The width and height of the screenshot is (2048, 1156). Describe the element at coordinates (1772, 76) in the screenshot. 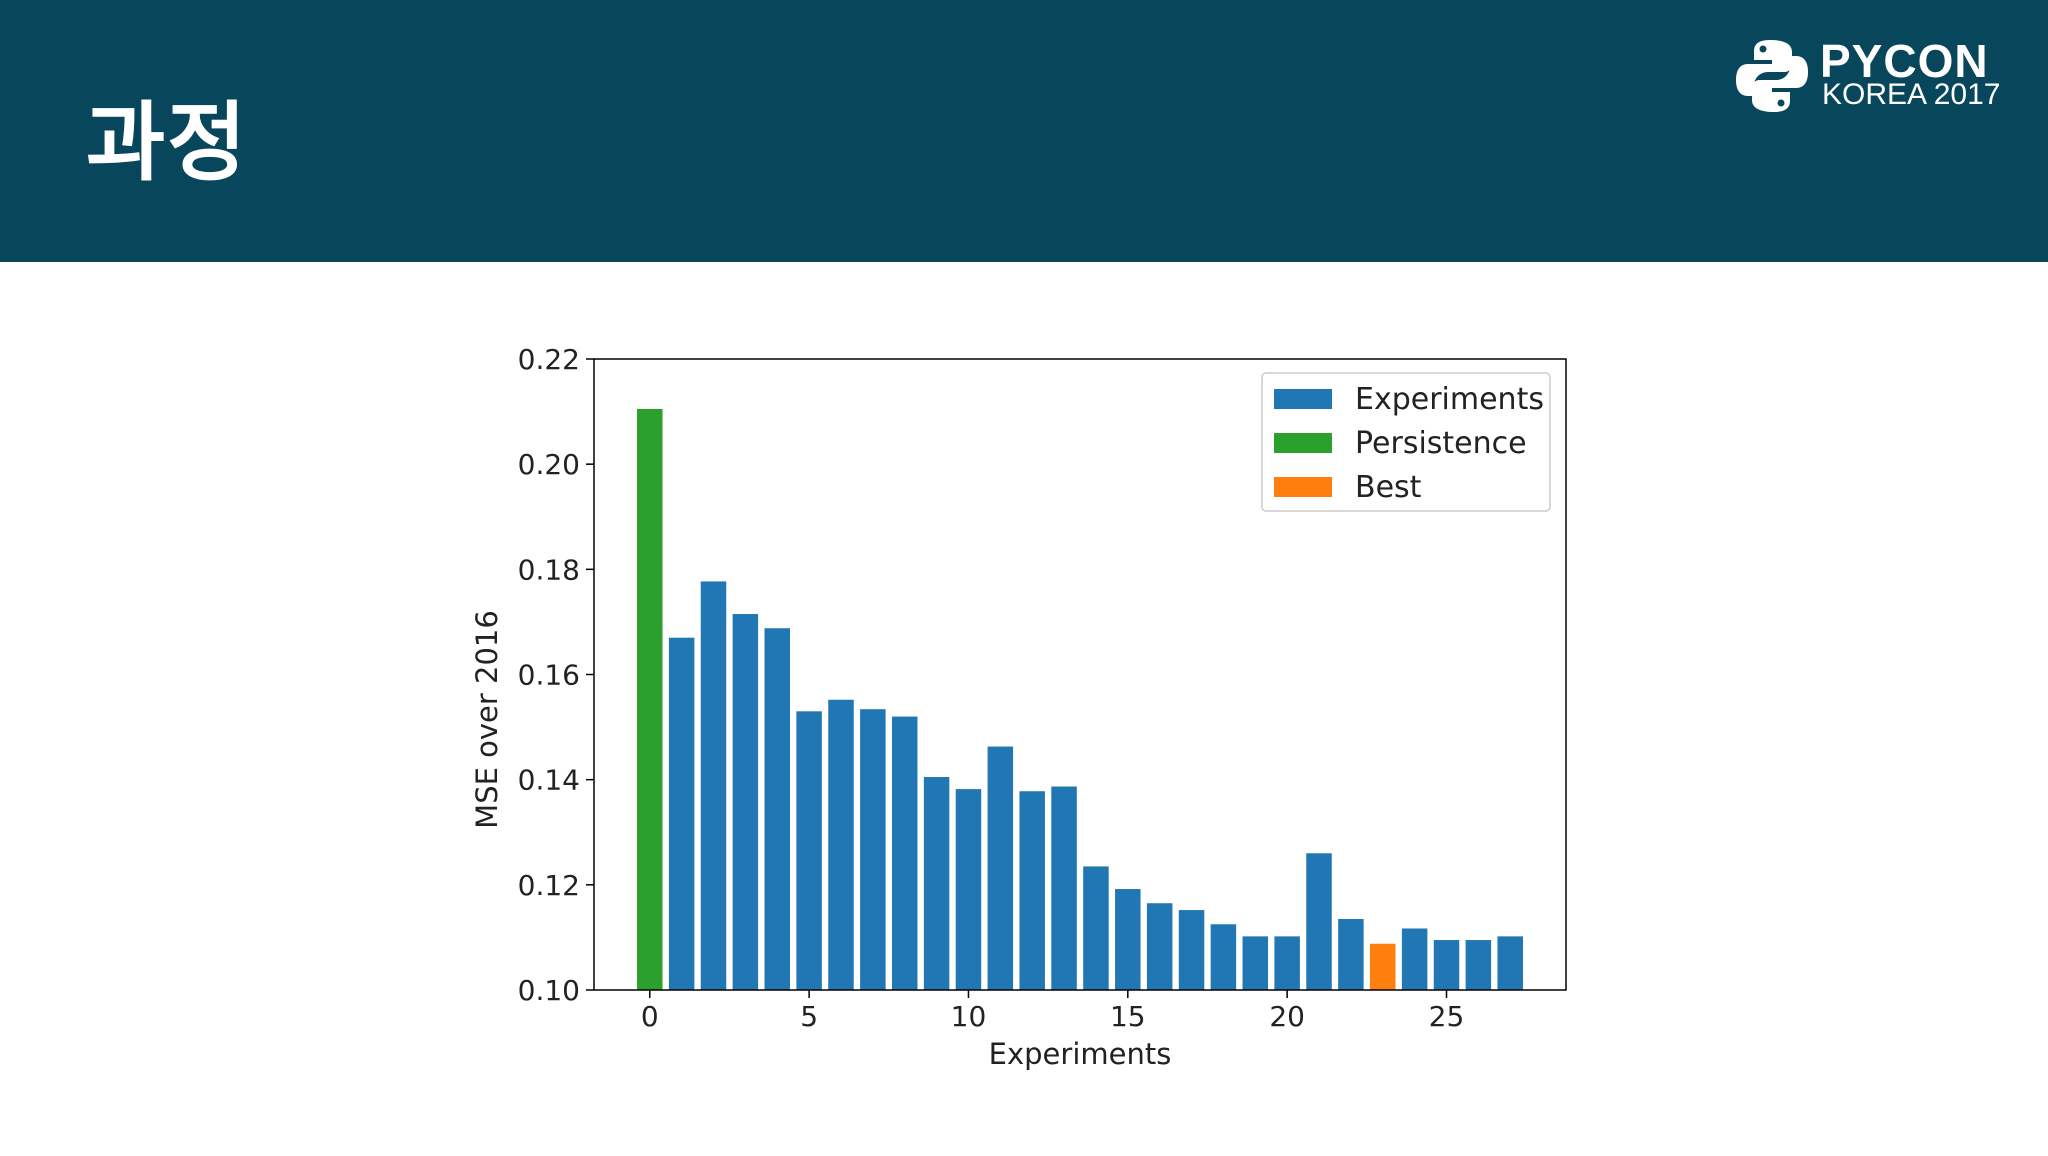

I see `python-logo-icon` at that location.